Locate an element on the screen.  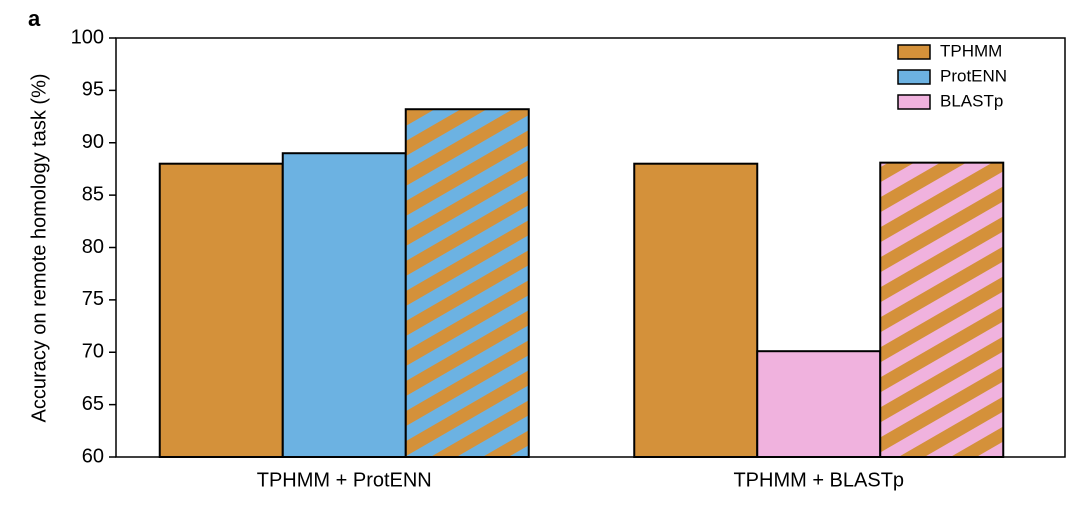
y-tick-label: 75 is located at coordinates (93, 299).